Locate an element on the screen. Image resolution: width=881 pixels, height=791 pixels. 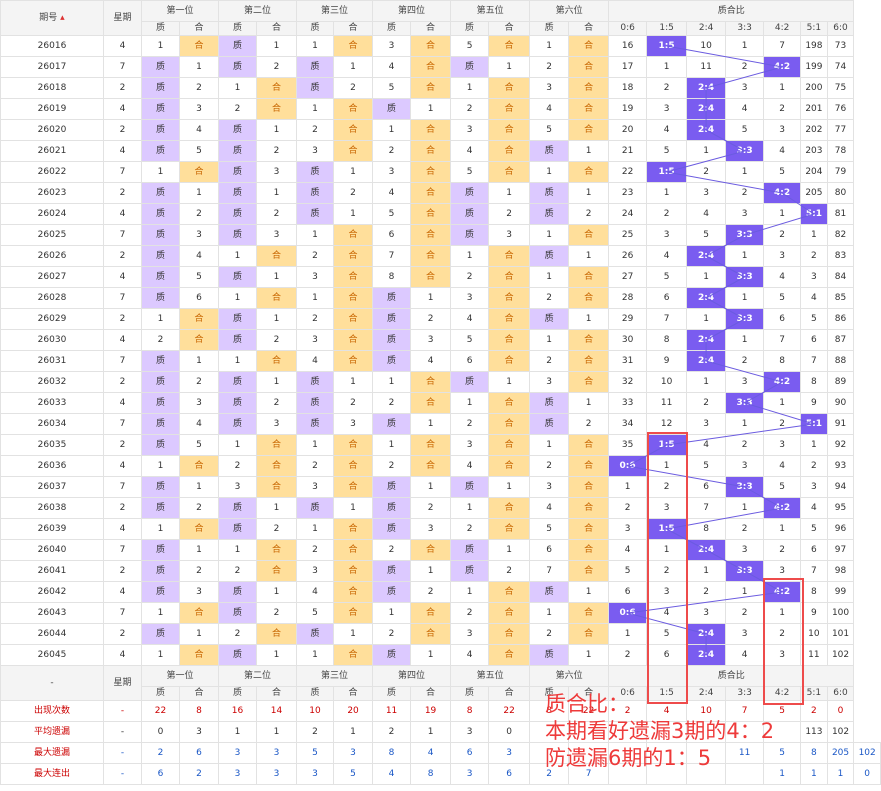
ratio-miss-cell: 29 is located at coordinates (628, 319).